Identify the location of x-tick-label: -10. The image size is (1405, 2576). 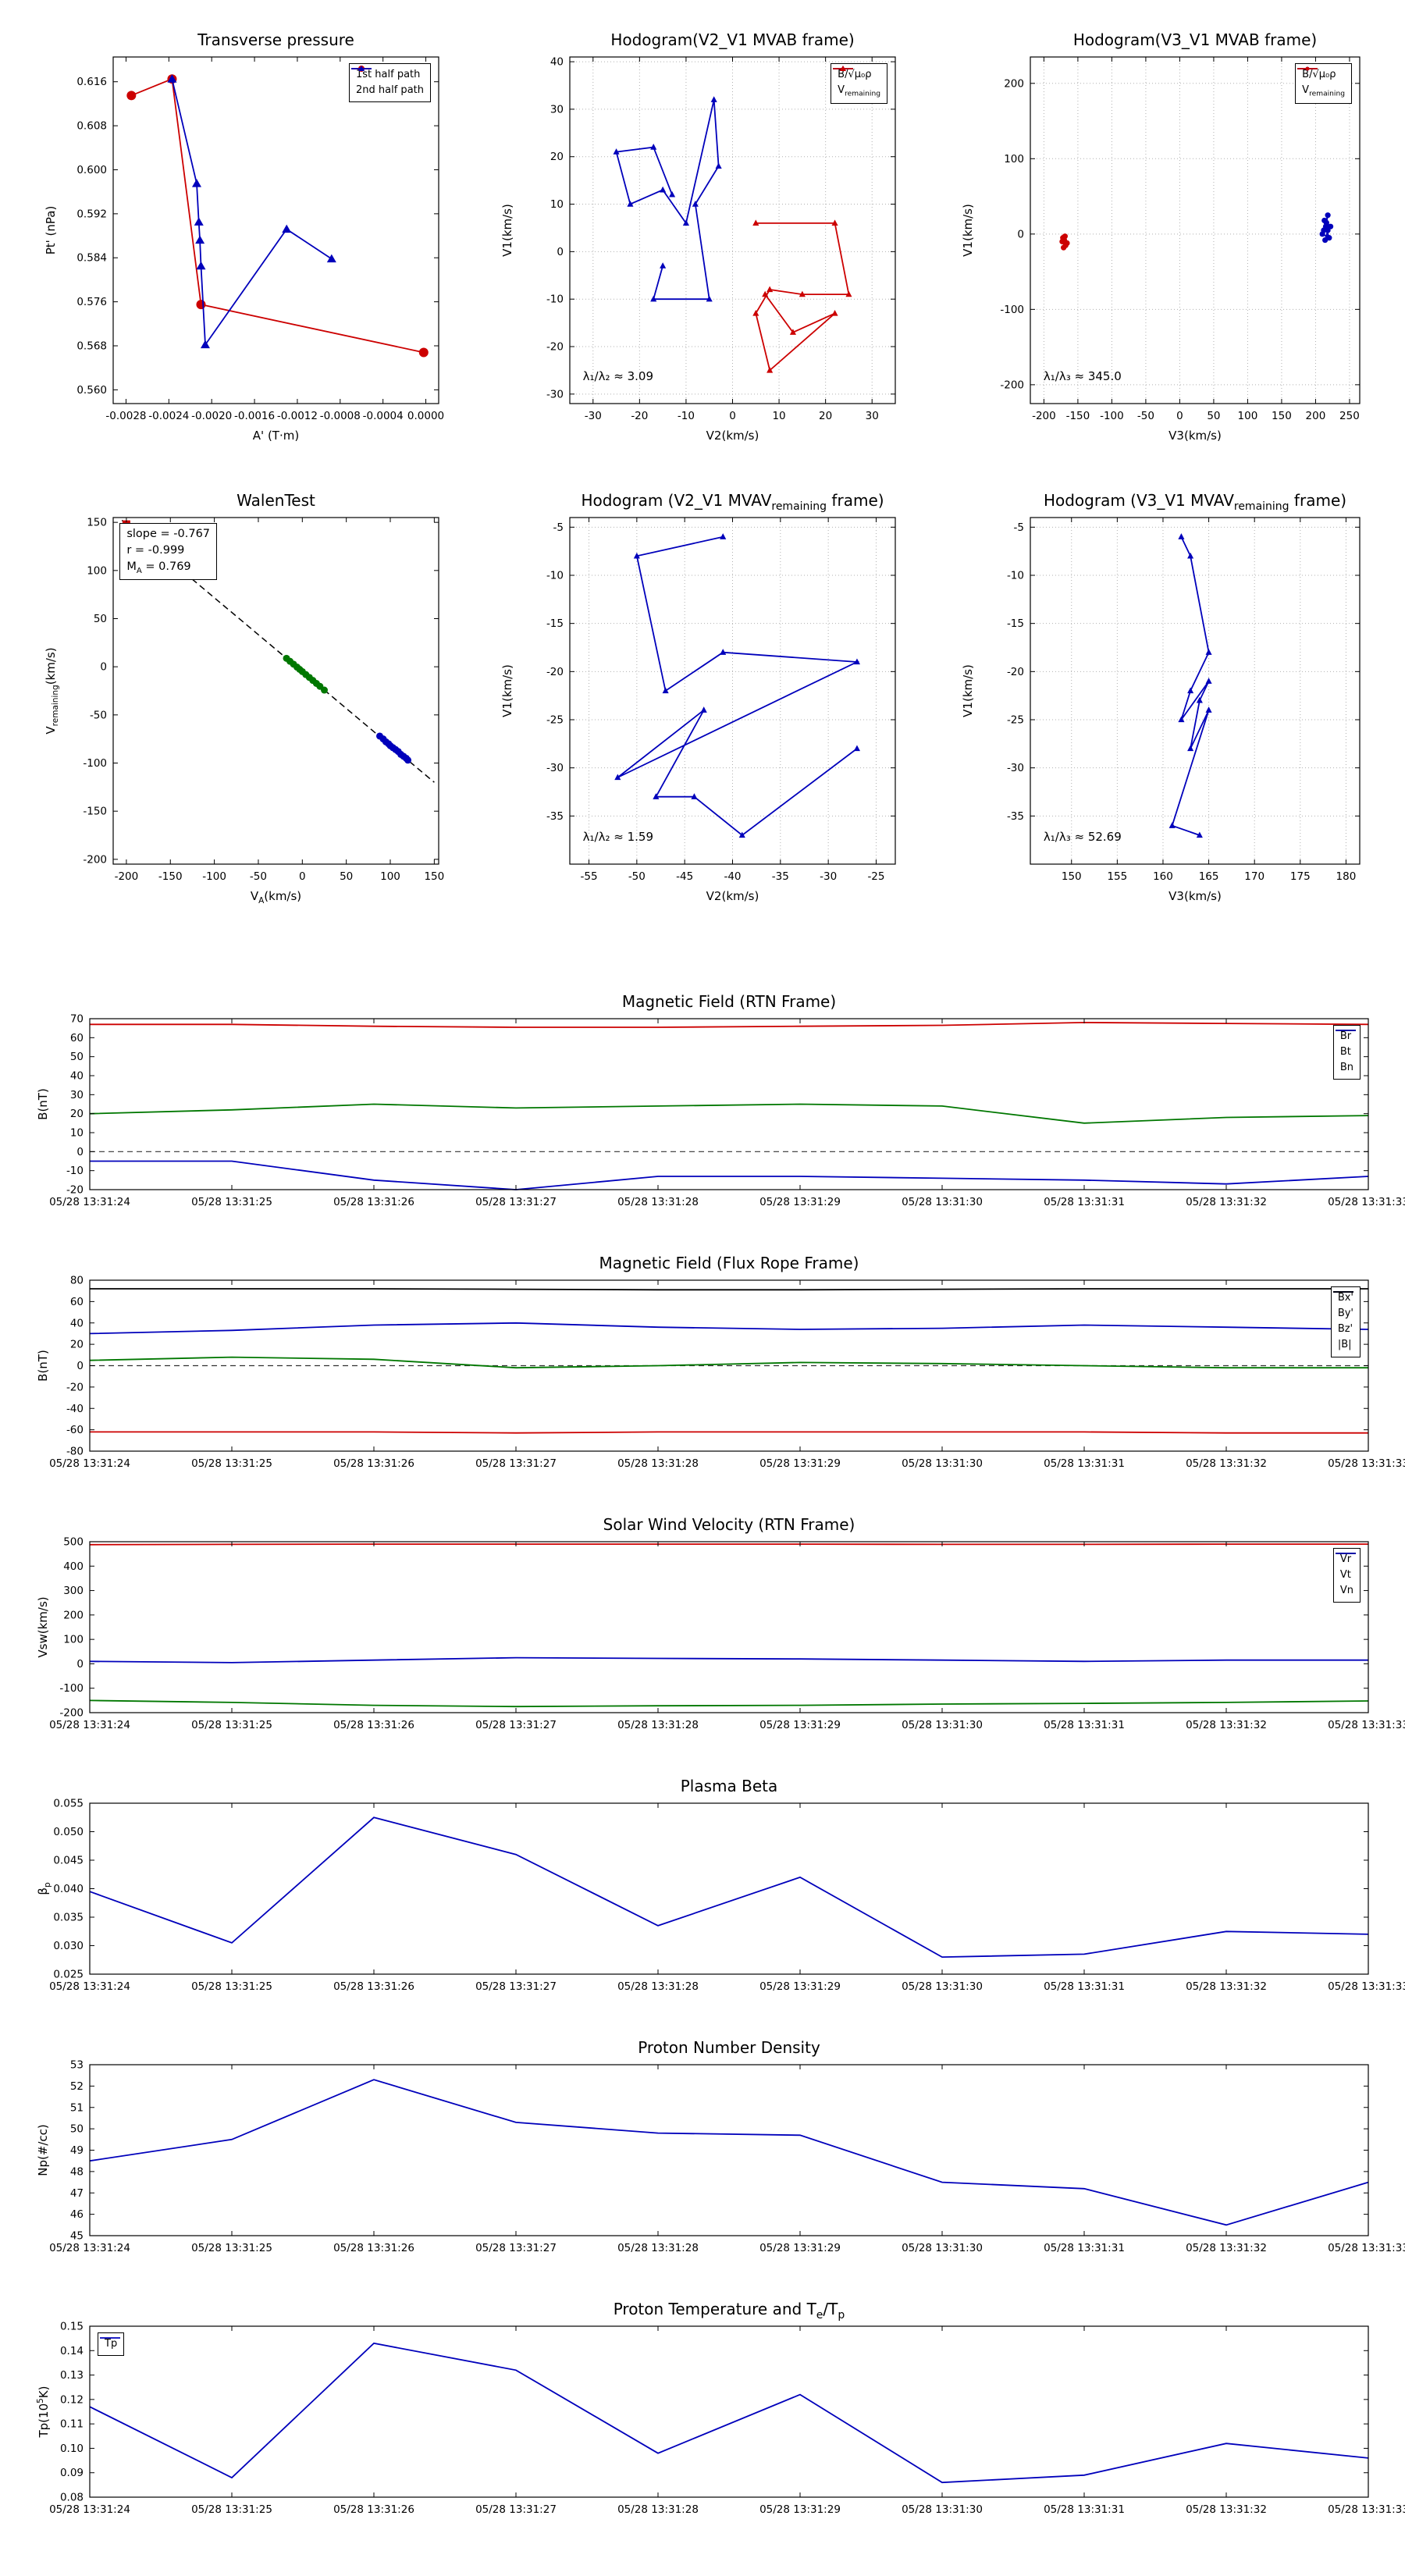
(686, 416).